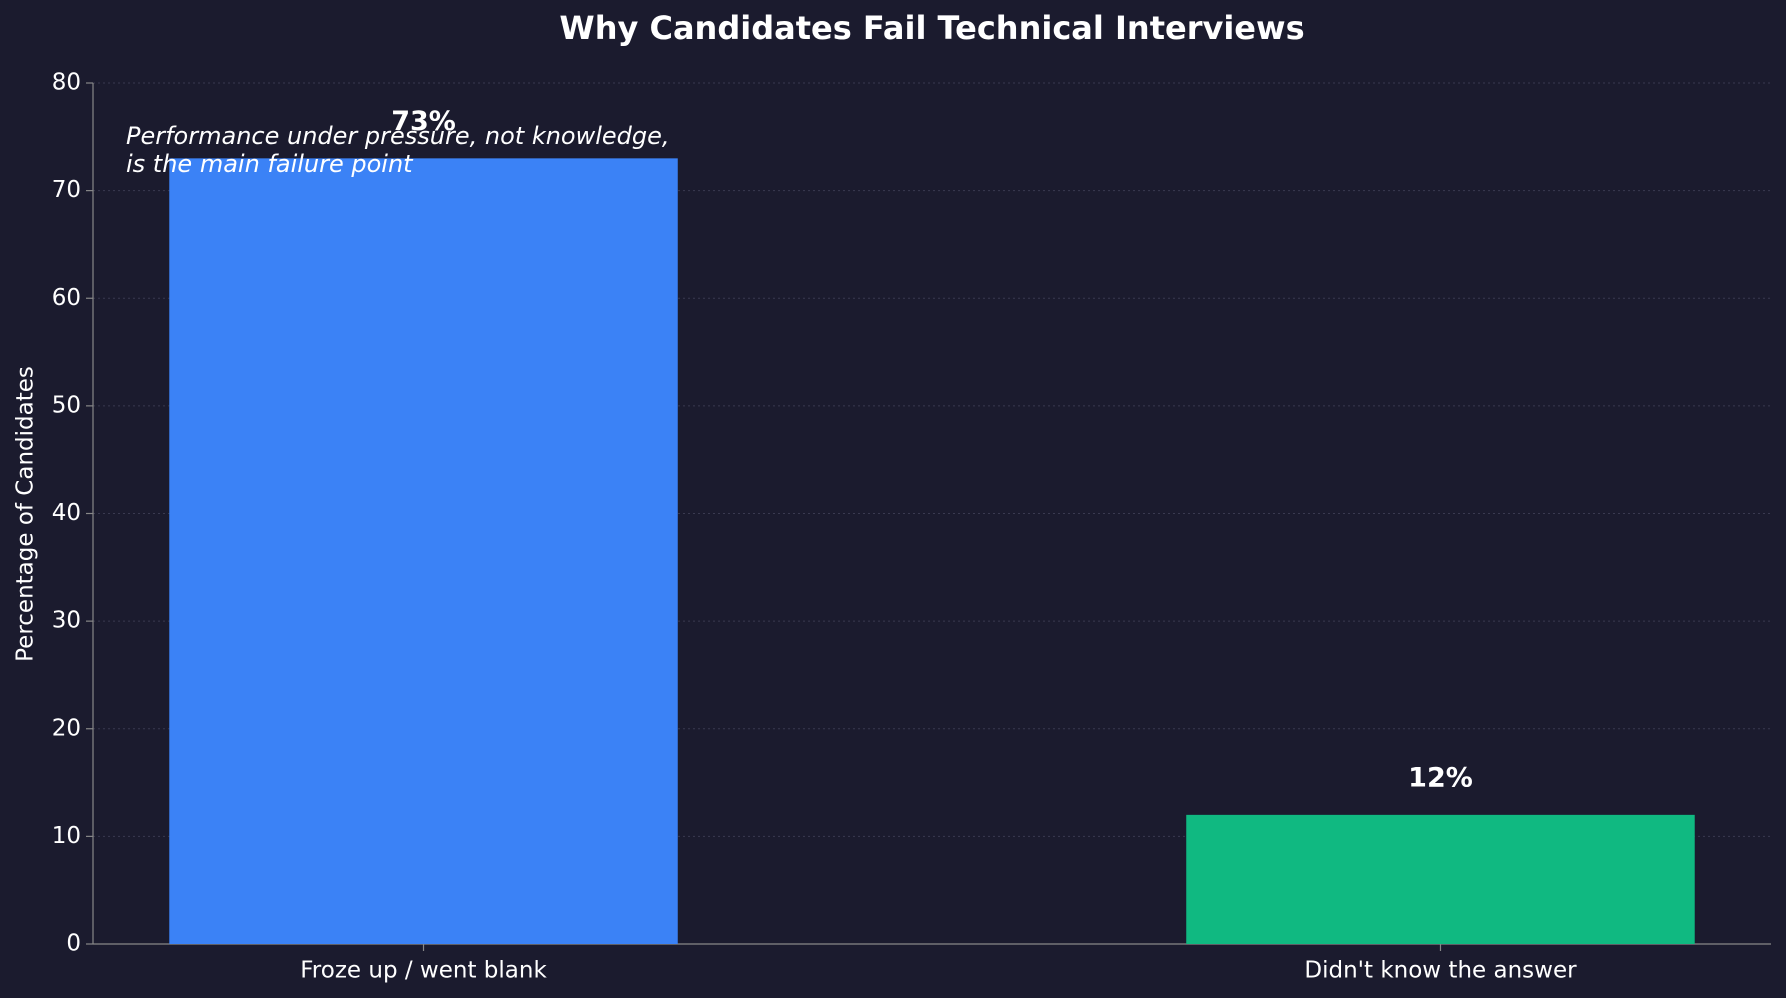 This screenshot has width=1786, height=998. What do you see at coordinates (931, 28) in the screenshot?
I see `chart-title: Why Candidates Fail Technical Interviews` at bounding box center [931, 28].